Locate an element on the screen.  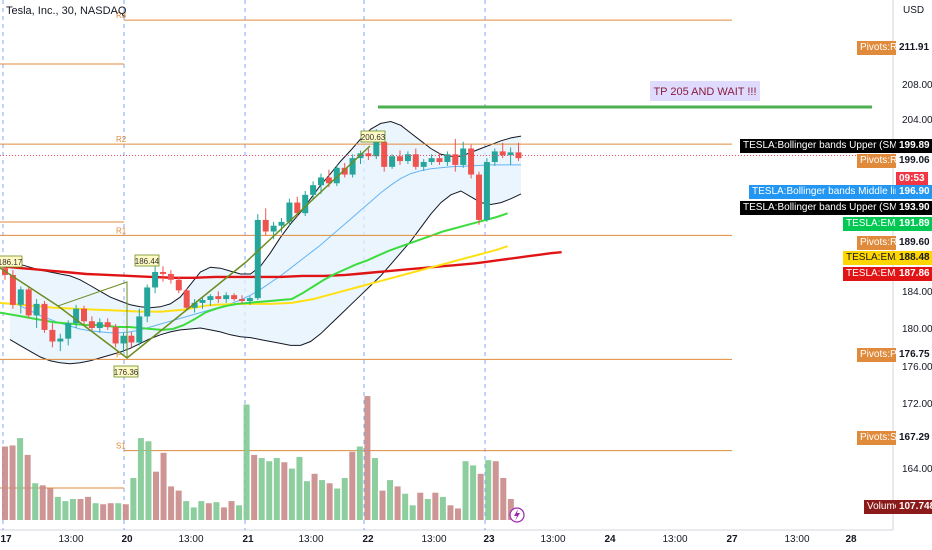
tp-note-text: TP 205 AND WAIT !!! is located at coordinates (704, 92).